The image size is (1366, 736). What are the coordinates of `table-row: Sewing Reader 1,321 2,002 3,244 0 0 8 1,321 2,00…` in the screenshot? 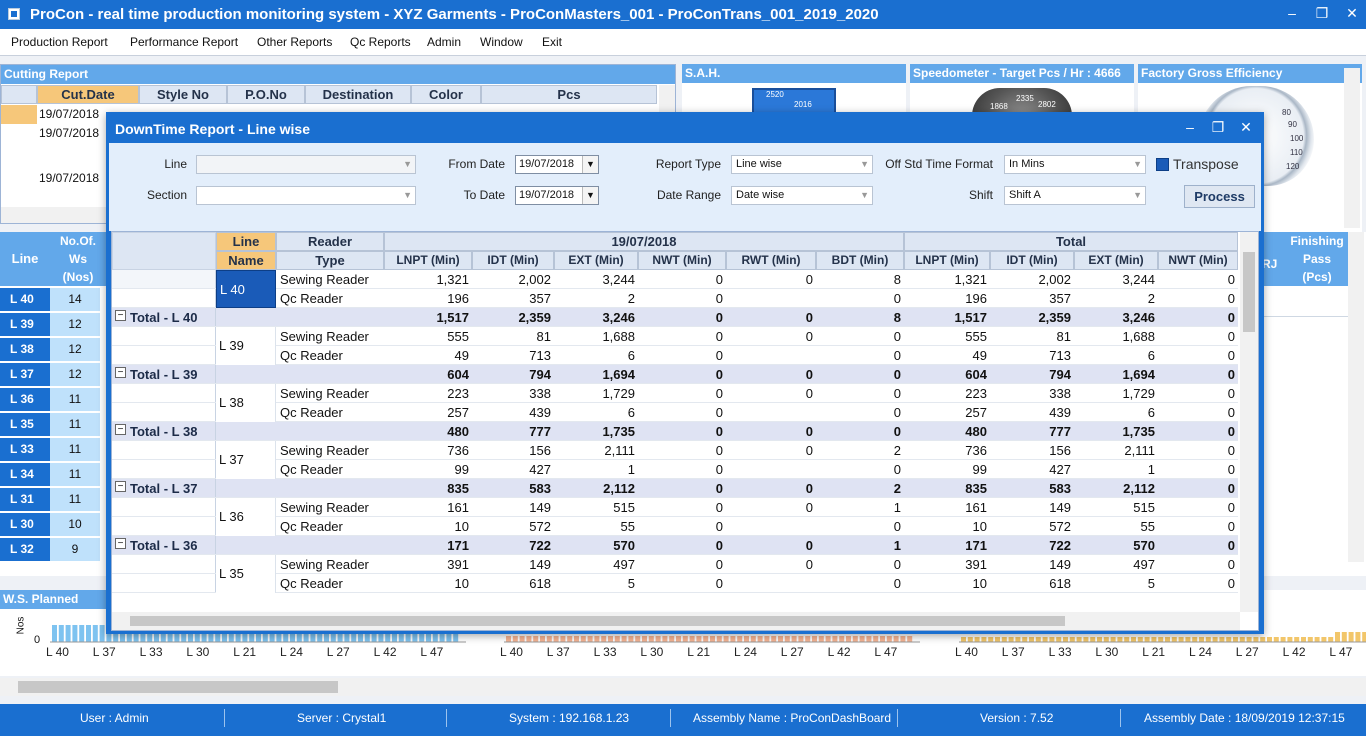 It's located at (675, 279).